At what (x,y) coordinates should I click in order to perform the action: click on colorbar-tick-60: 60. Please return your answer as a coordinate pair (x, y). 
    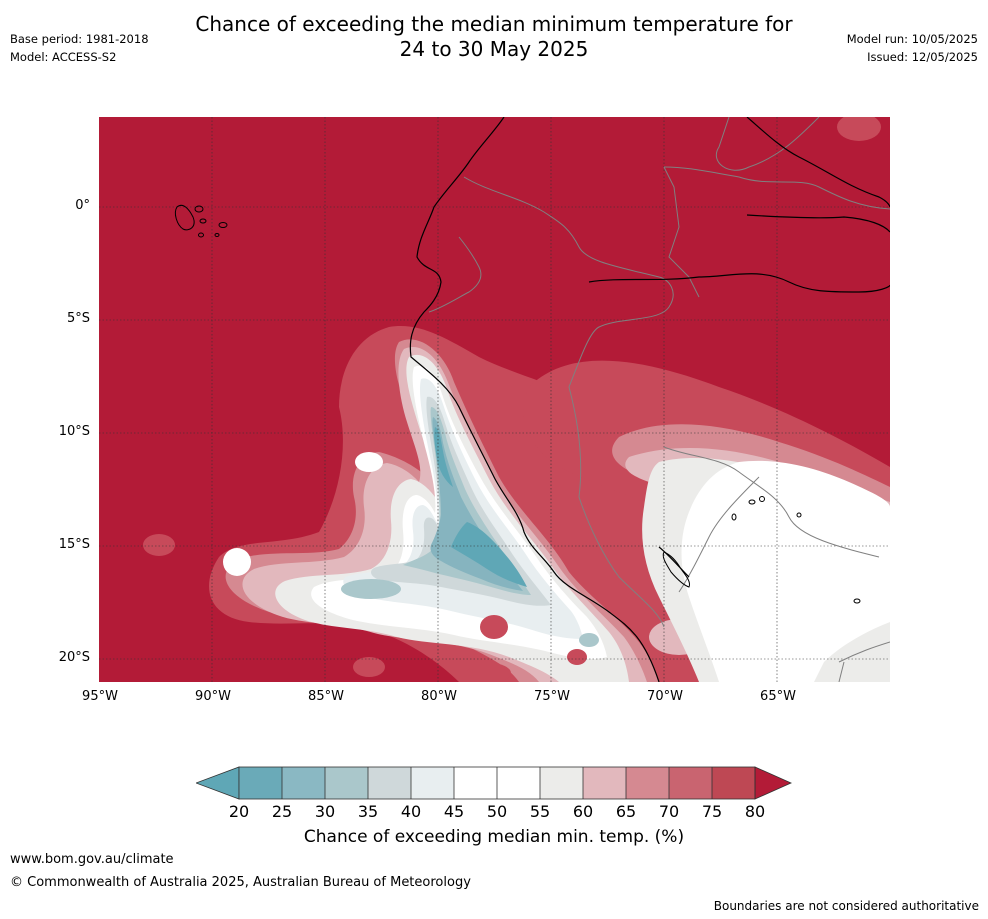
    Looking at the image, I should click on (583, 811).